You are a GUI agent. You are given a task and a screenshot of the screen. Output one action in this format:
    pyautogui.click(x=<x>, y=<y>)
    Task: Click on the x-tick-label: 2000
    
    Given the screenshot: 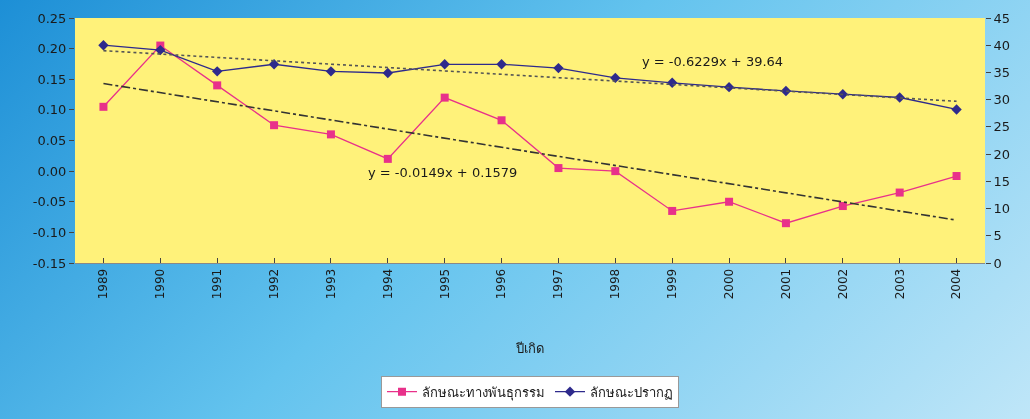 What is the action you would take?
    pyautogui.click(x=728, y=284)
    